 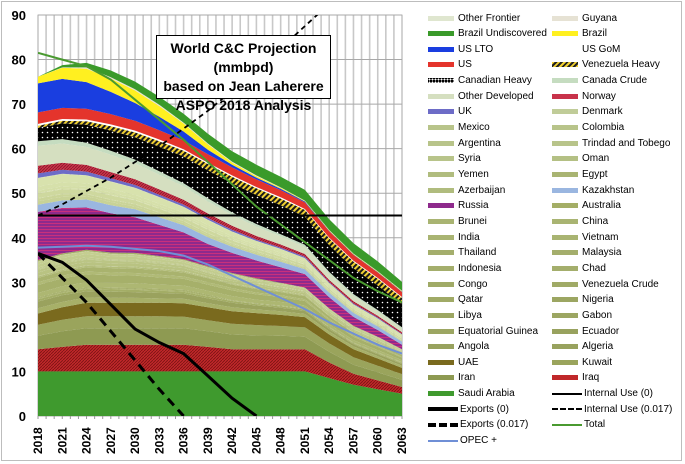 I want to click on x-tick-label: 2027, so click(x=111, y=440).